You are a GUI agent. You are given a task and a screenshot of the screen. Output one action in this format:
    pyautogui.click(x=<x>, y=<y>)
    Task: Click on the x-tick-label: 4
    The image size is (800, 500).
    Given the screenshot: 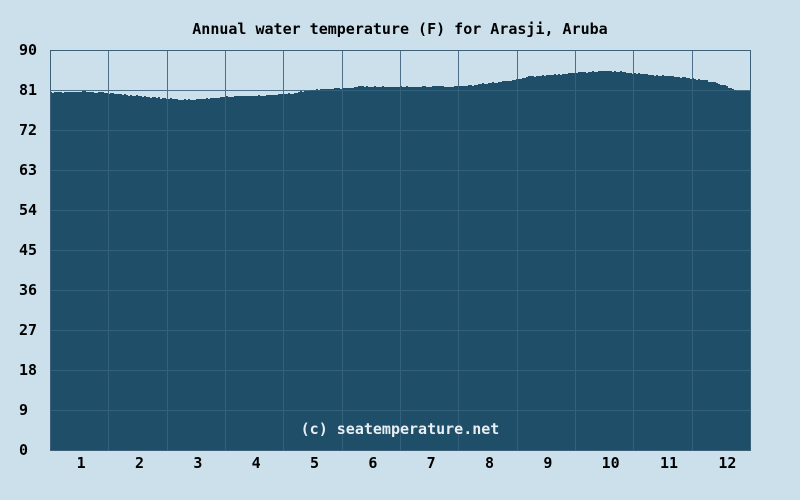 What is the action you would take?
    pyautogui.click(x=256, y=463)
    